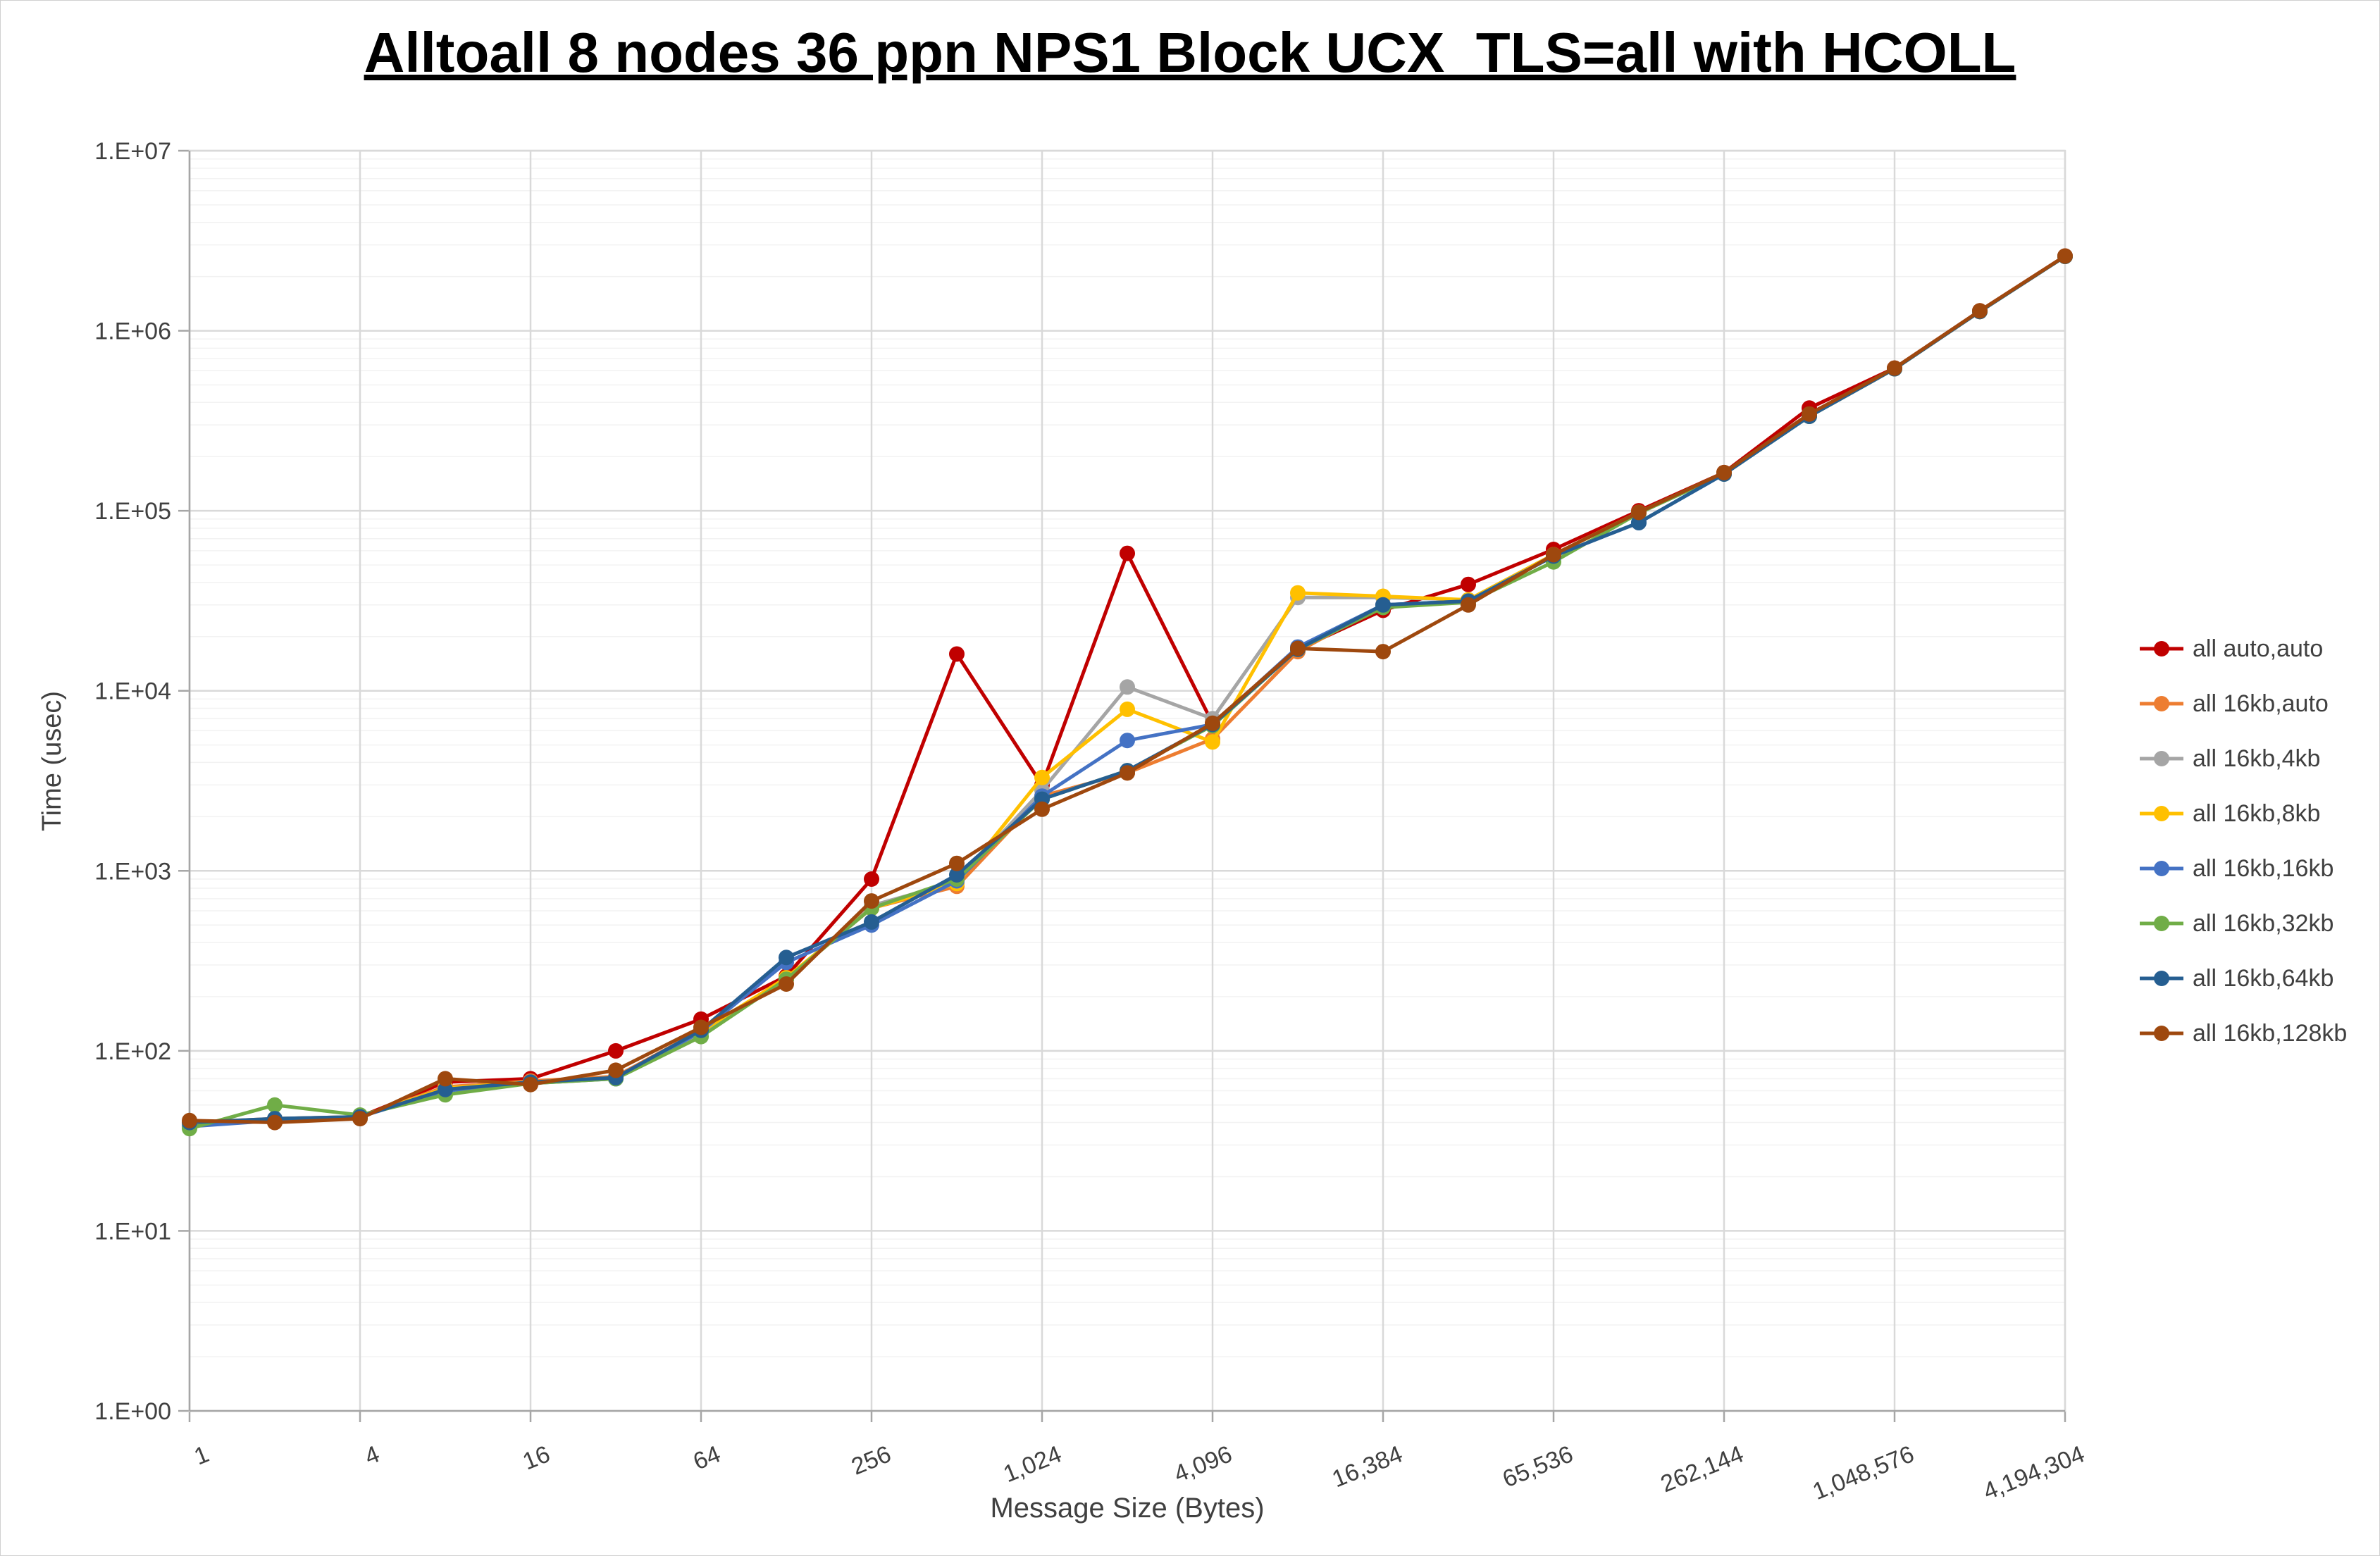 The width and height of the screenshot is (2380, 1556). Describe the element at coordinates (1032, 1464) in the screenshot. I see `x-tick-label: 1,024` at that location.